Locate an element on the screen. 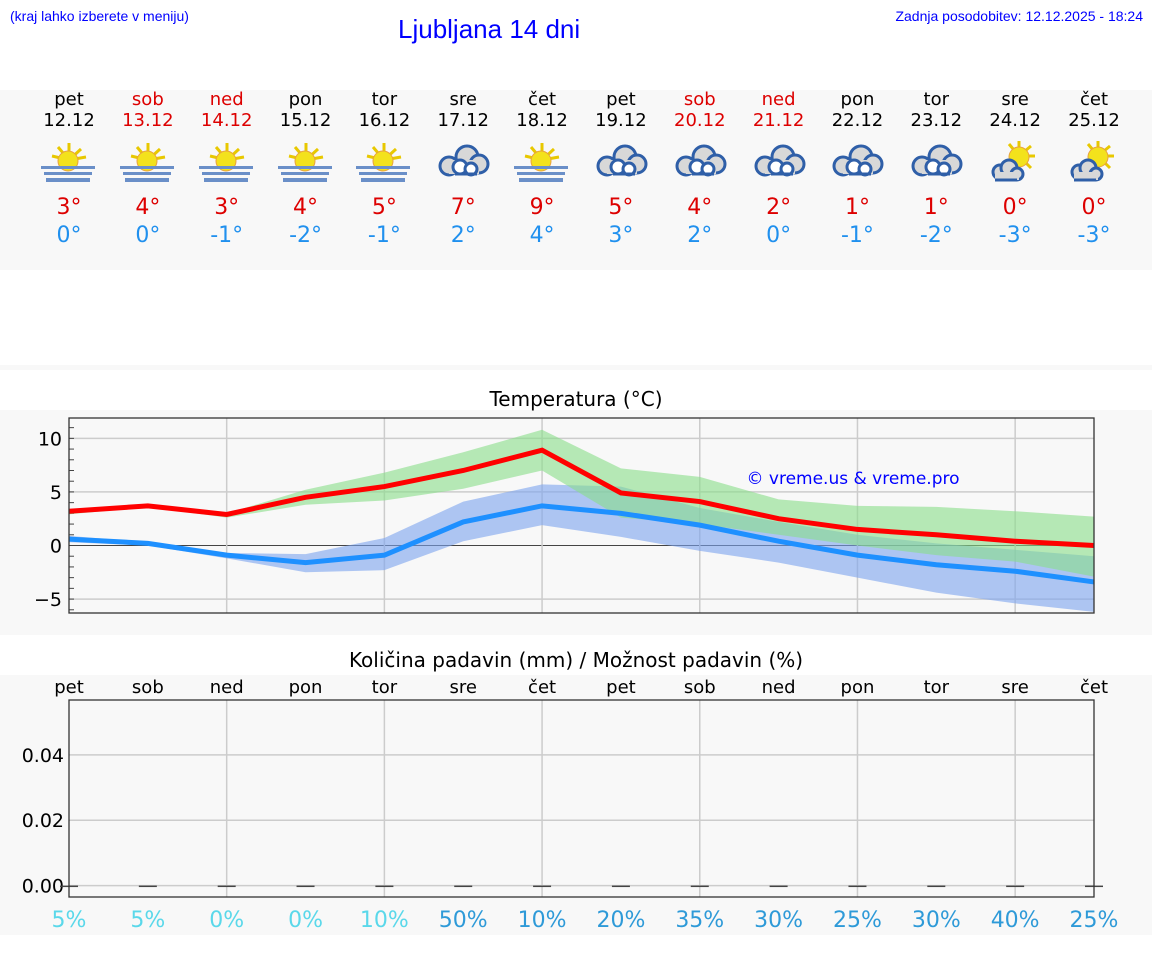 Image resolution: width=1152 pixels, height=975 pixels. day-forecast: sre 17.12 7° 2° is located at coordinates (463, 170).